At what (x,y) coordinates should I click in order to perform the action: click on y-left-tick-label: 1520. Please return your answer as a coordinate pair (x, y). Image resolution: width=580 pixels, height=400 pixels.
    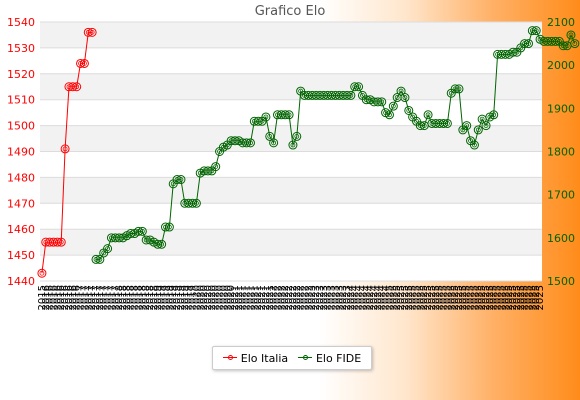
    Looking at the image, I should click on (21, 74).